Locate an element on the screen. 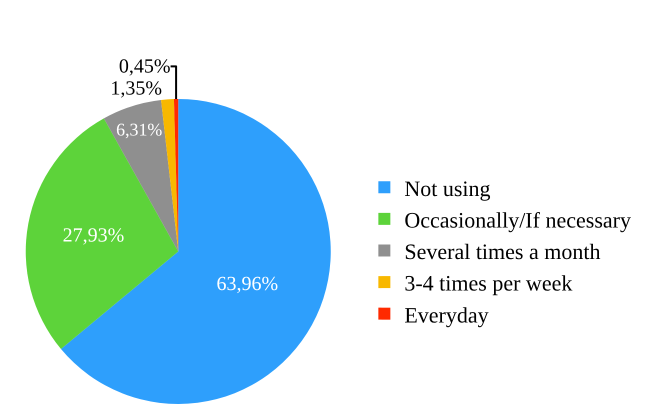  legend-label: Everyday is located at coordinates (446, 315).